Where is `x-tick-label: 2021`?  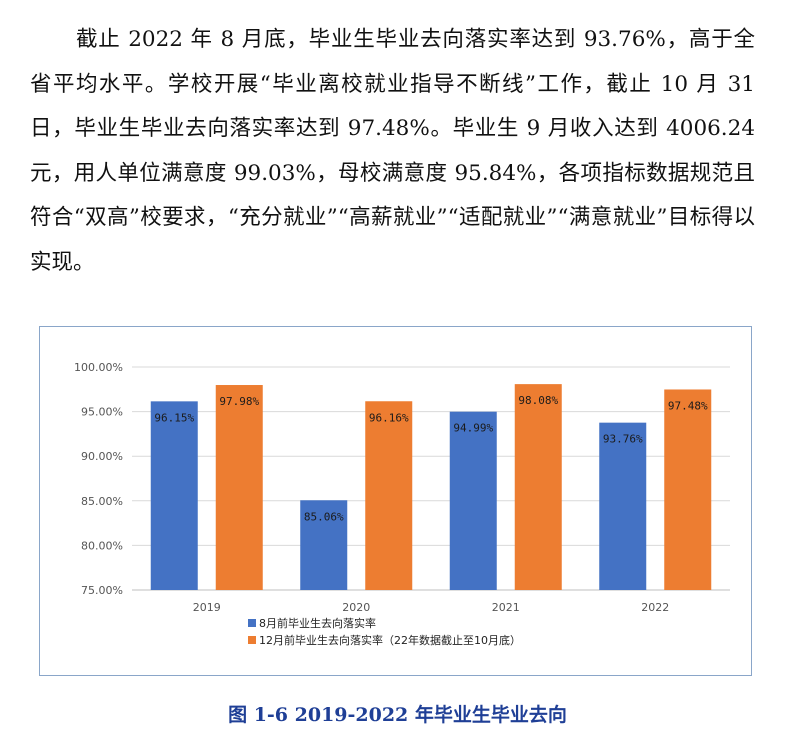
x-tick-label: 2021 is located at coordinates (506, 607).